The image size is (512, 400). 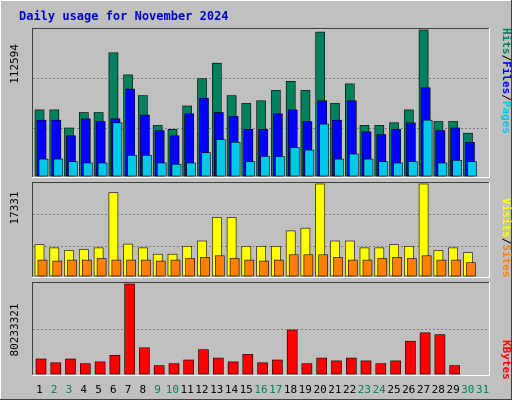 What do you see at coordinates (216, 389) in the screenshot?
I see `x-axis-day-label: 13` at bounding box center [216, 389].